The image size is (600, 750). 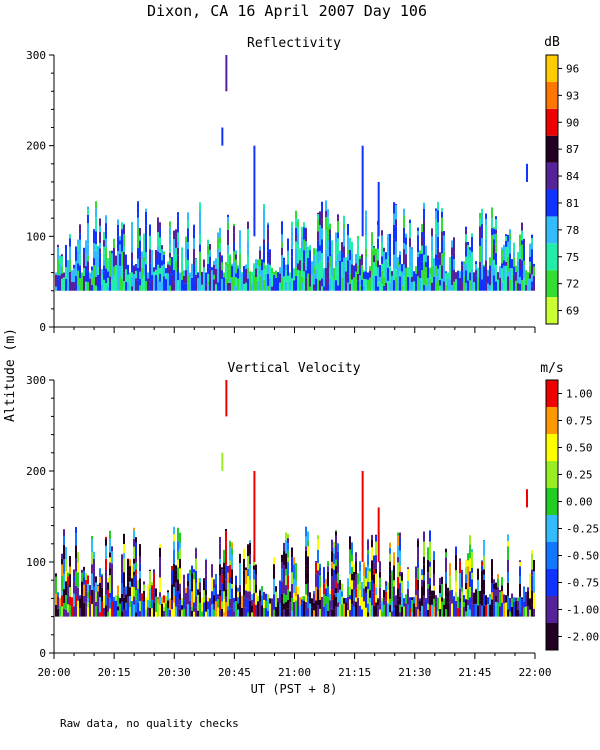 What do you see at coordinates (53, 672) in the screenshot?
I see `vertical_velocity-x-tick-label: 20:00` at bounding box center [53, 672].